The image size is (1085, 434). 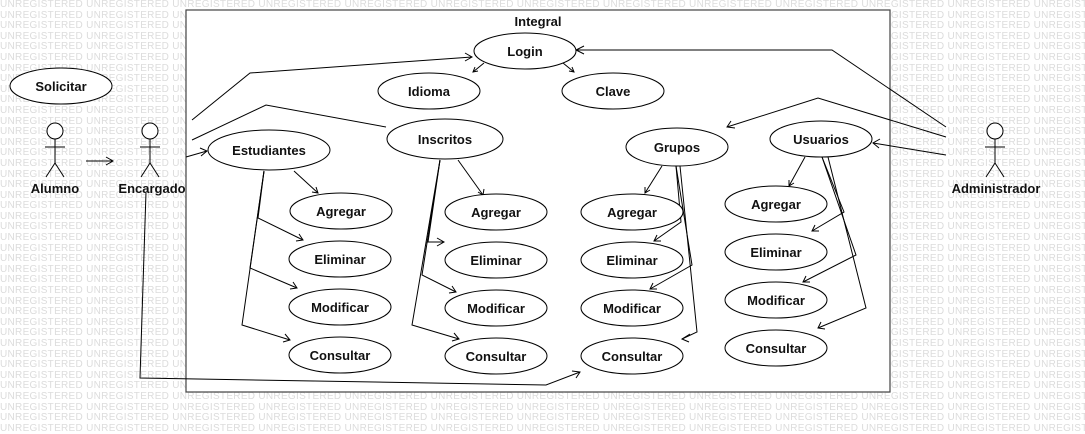 I want to click on edge-ins-agregar, so click(x=470, y=177).